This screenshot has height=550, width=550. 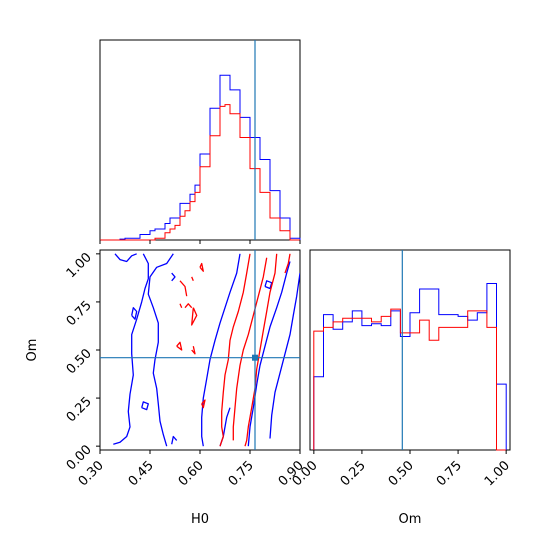 I want to click on h0-om-contour-frame, so click(x=200, y=350).